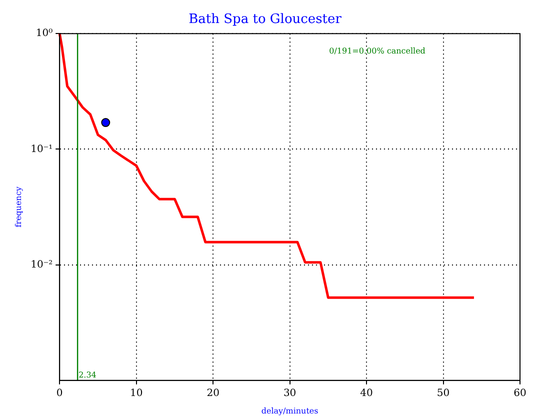 The height and width of the screenshot is (420, 560). I want to click on x-tick-label: 20, so click(213, 393).